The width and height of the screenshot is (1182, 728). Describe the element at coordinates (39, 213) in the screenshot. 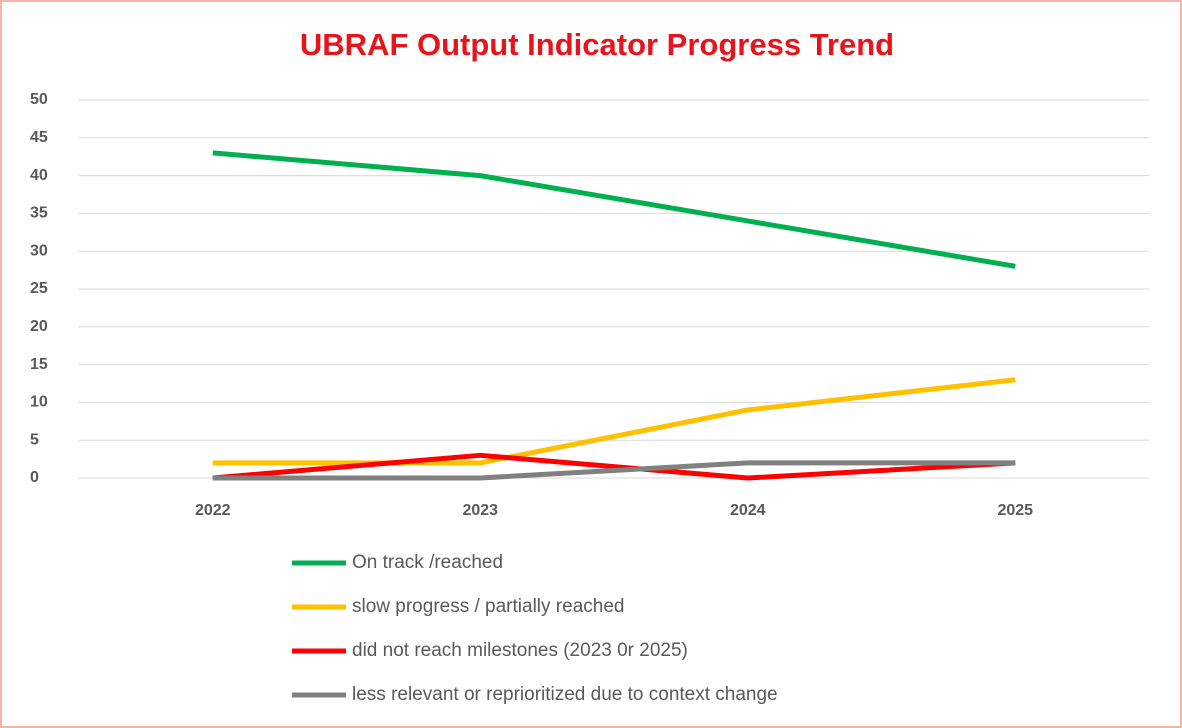

I see `y-tick-label: 35` at that location.